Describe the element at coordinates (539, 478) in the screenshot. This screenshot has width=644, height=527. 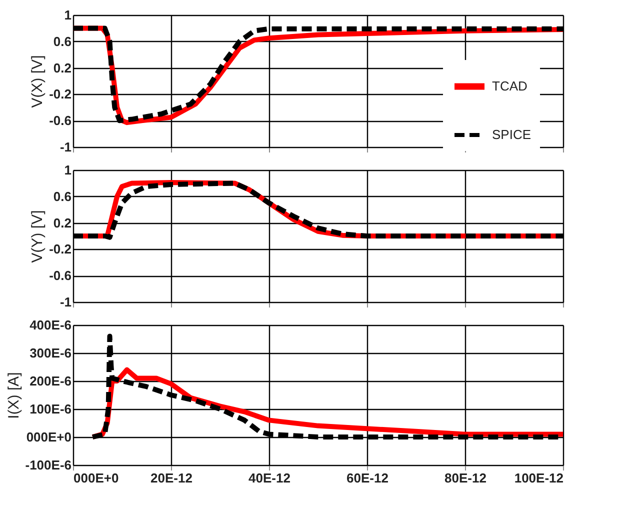
I see `x-tick-label: 100E-12` at that location.